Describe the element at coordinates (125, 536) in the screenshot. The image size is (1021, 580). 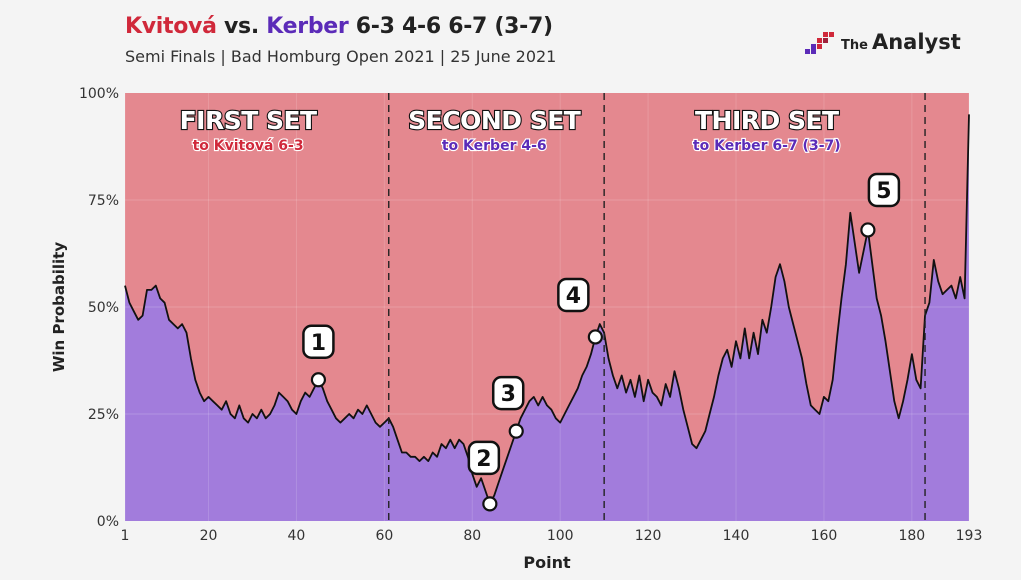
I see `x-tick-label: 1` at that location.